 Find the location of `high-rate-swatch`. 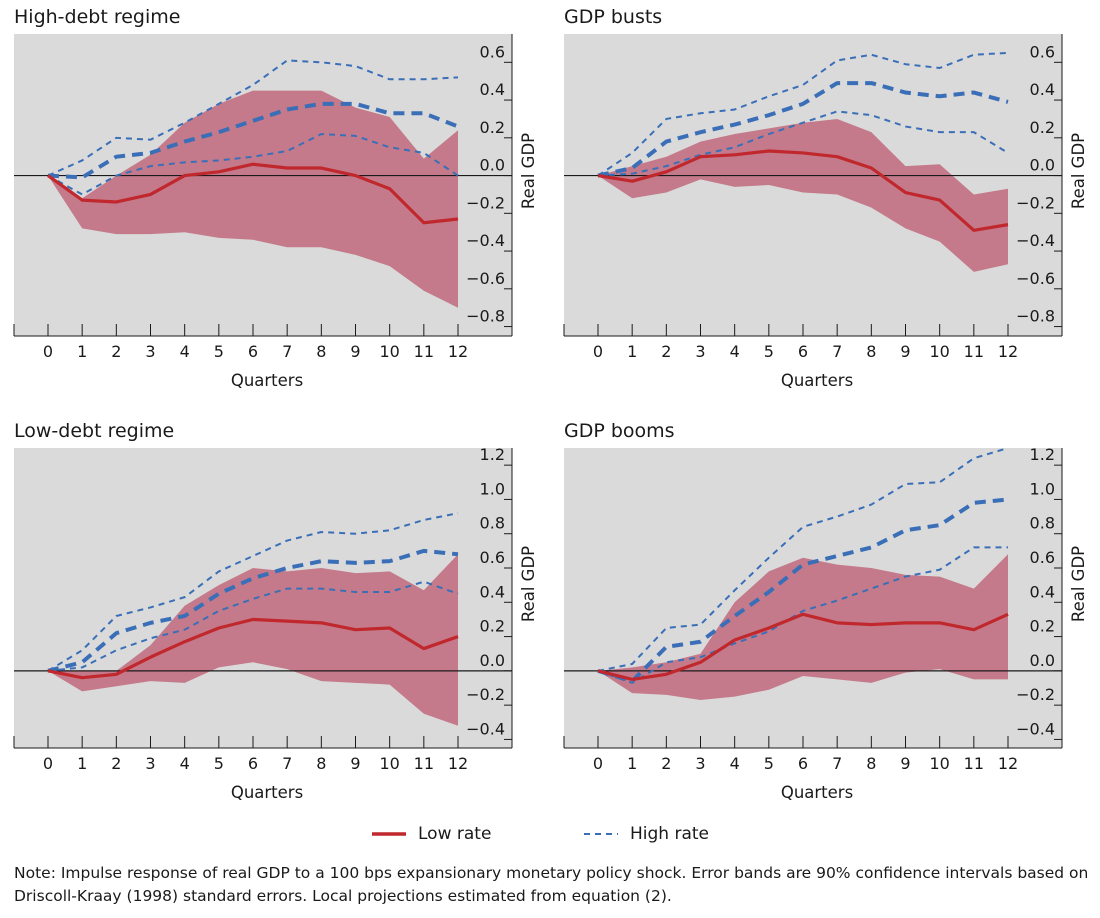

high-rate-swatch is located at coordinates (601, 834).